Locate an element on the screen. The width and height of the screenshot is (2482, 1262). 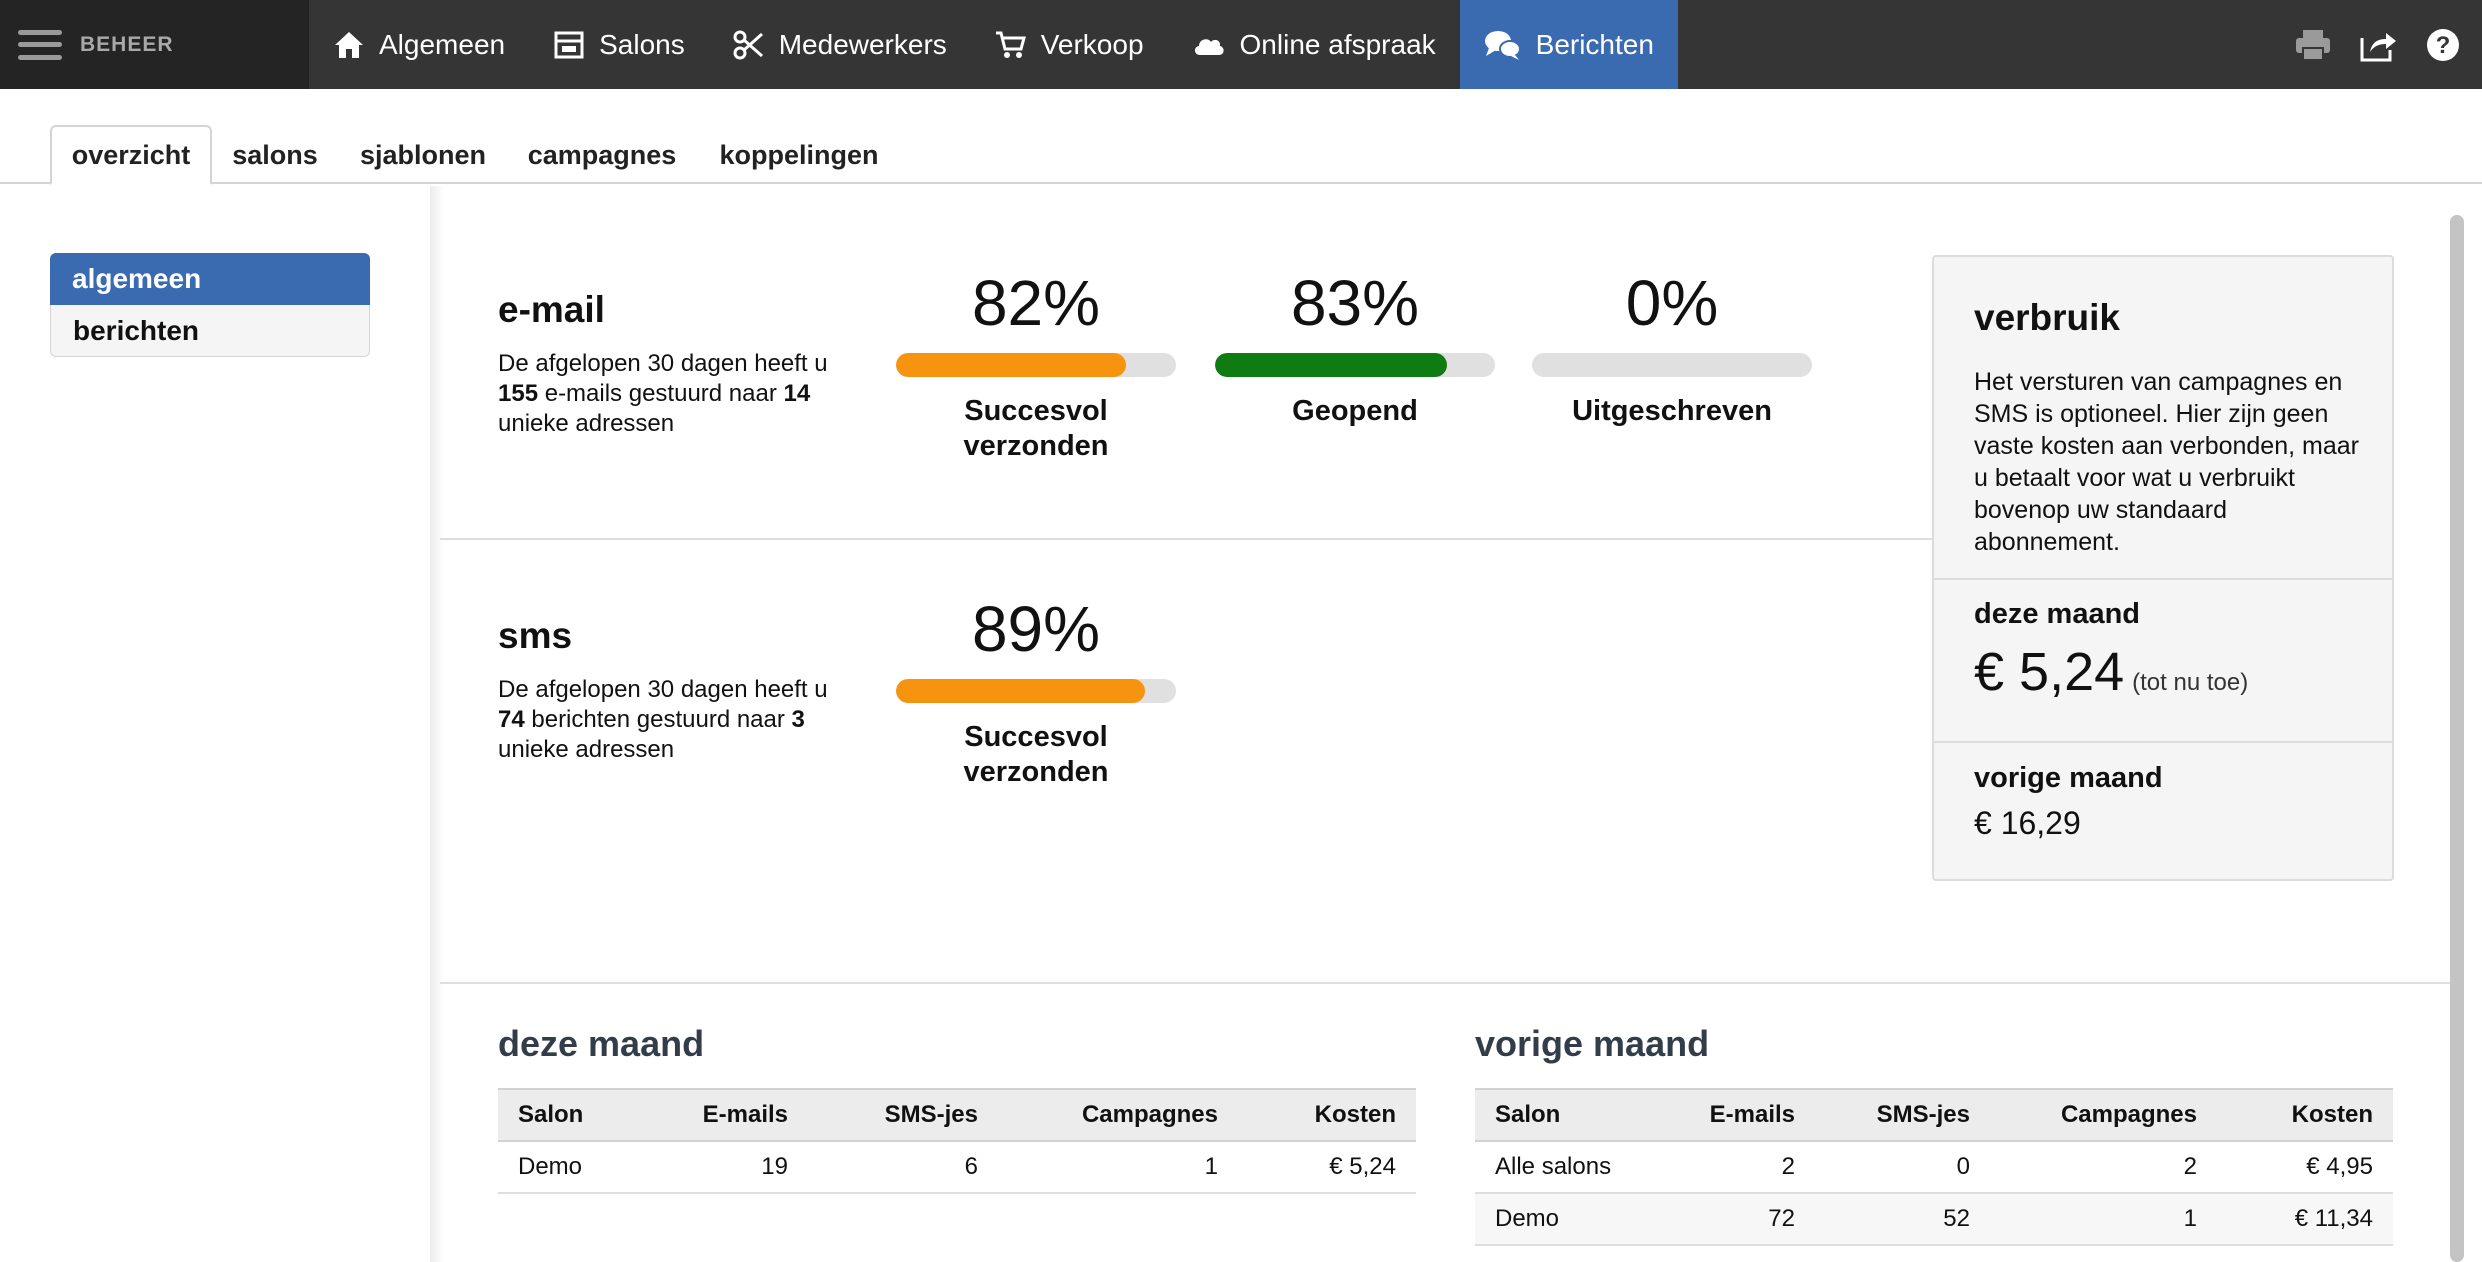
nav-label: Verkoop is located at coordinates (1092, 44).